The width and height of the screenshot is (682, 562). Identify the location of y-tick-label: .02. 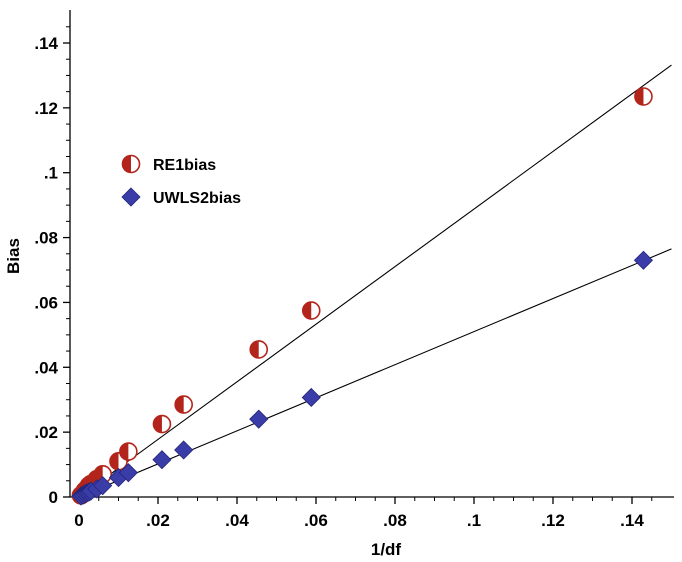
(46, 432).